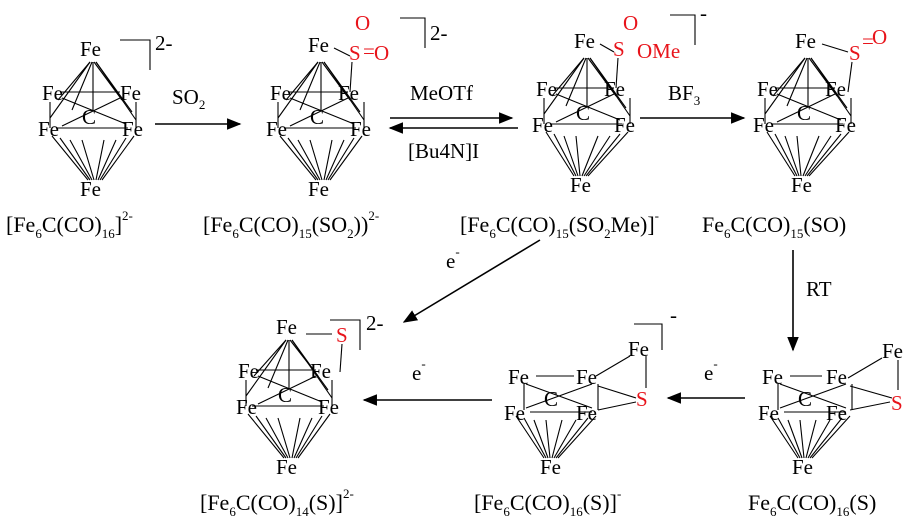 This screenshot has height=523, width=914. What do you see at coordinates (658, 51) in the screenshot?
I see `methoxy-group: OMe` at bounding box center [658, 51].